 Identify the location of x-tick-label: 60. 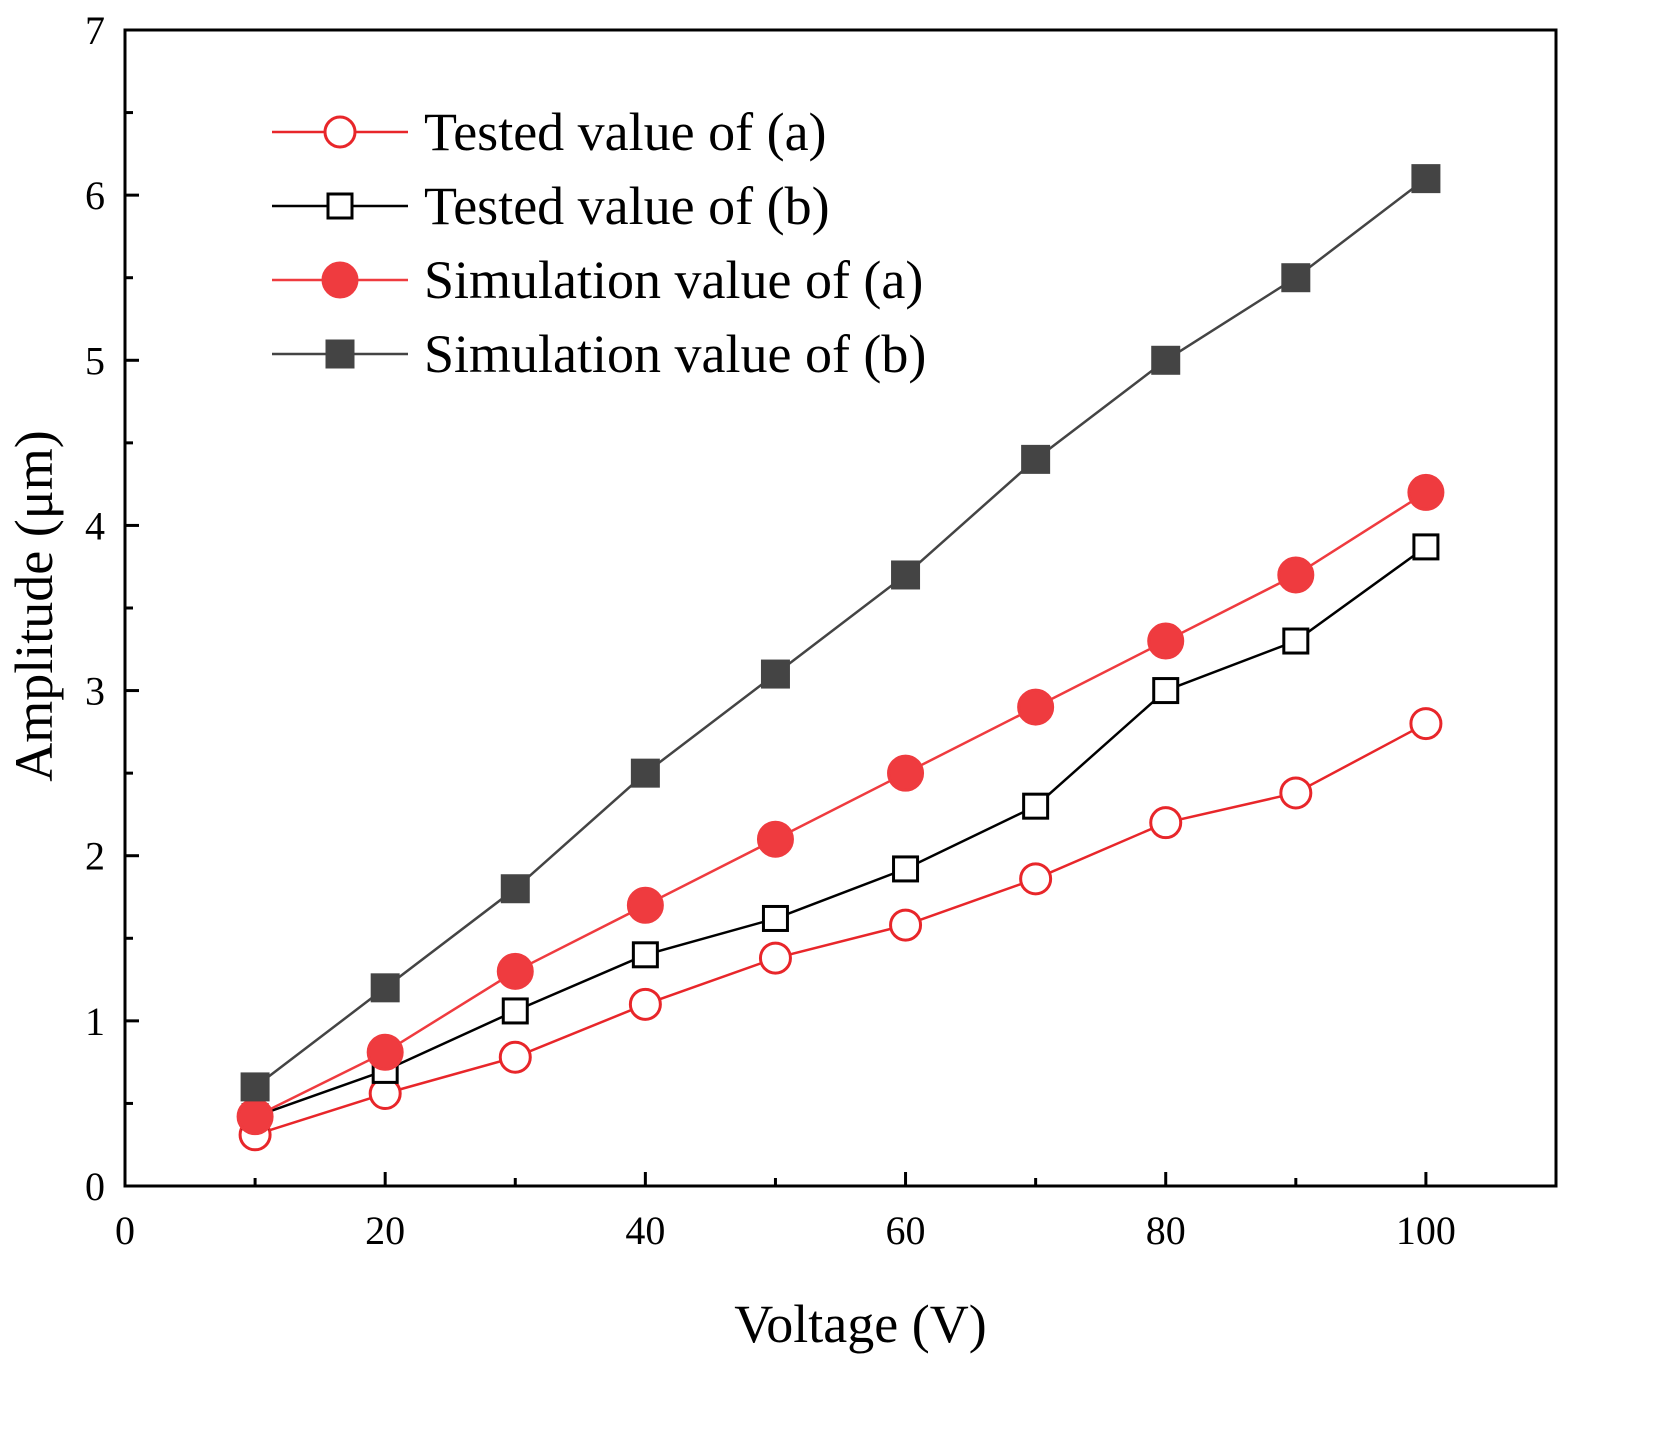
(906, 1230).